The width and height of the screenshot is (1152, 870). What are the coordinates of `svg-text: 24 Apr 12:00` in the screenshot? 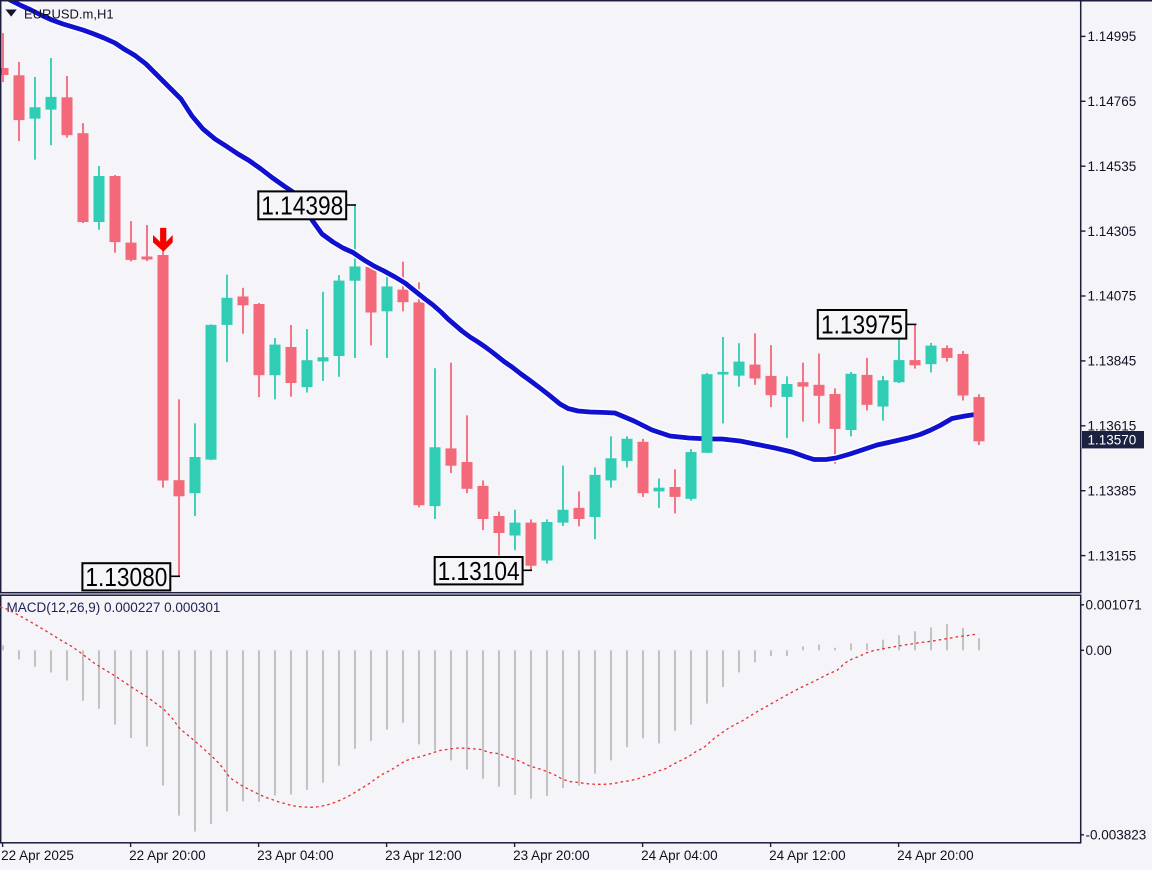 It's located at (807, 855).